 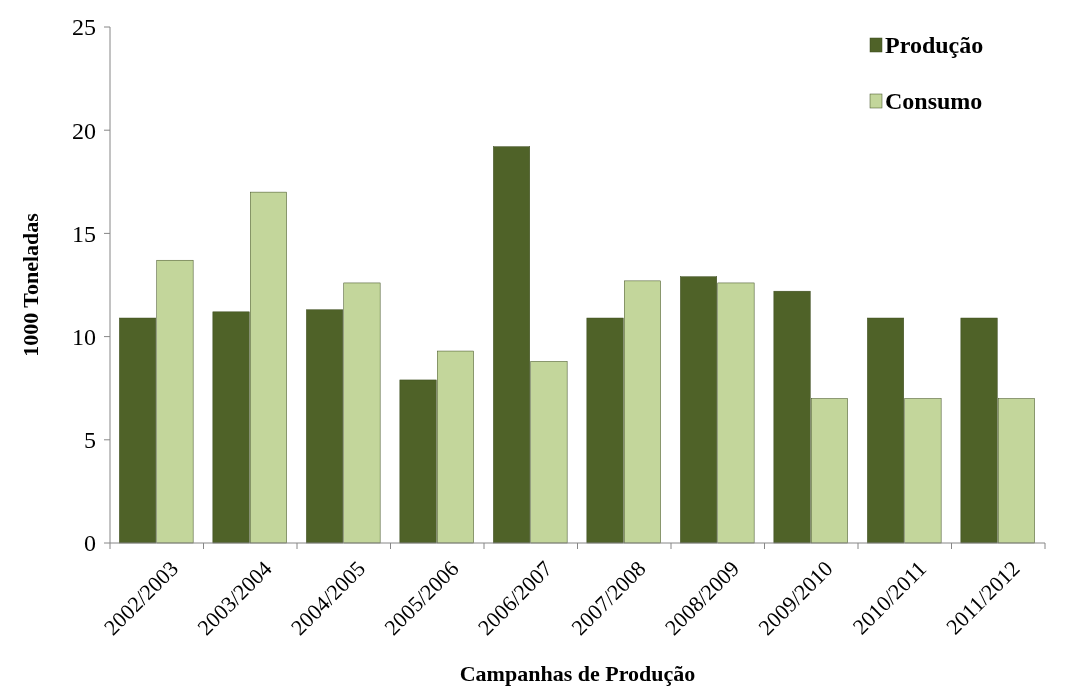 I want to click on legend-label: Consumo, so click(x=934, y=101).